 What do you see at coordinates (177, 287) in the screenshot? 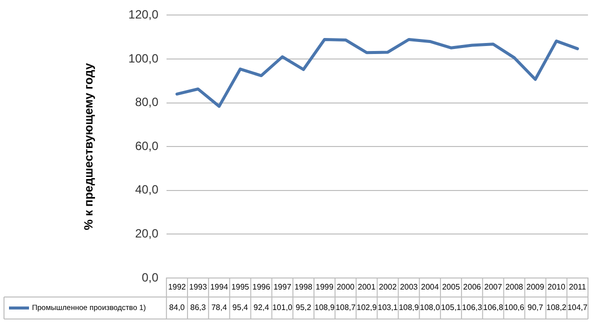
I see `x-tick-label: 1992` at bounding box center [177, 287].